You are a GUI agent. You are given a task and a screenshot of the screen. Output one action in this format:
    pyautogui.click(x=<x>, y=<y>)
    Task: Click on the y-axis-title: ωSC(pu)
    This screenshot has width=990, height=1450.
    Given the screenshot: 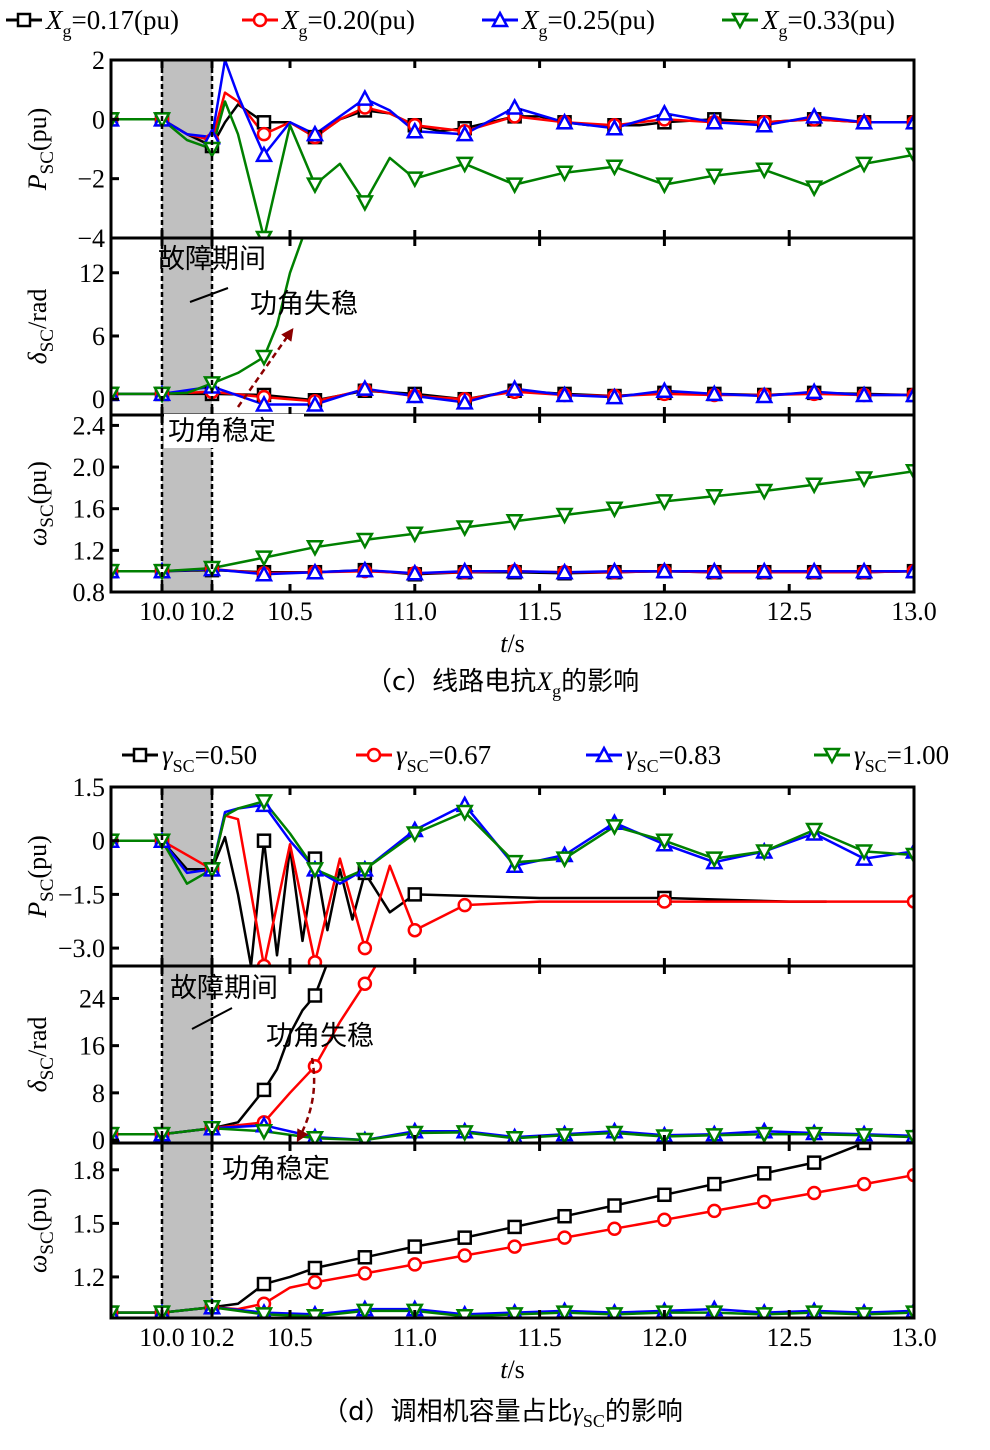 What is the action you would take?
    pyautogui.click(x=40, y=1230)
    